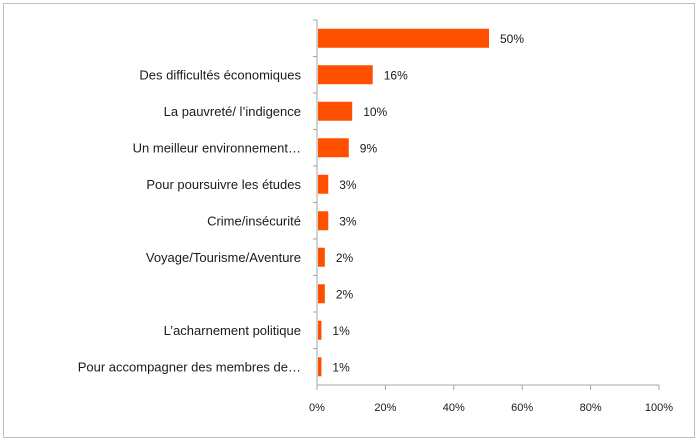 The width and height of the screenshot is (700, 443). I want to click on category-label: L’acharnement politique, so click(232, 330).